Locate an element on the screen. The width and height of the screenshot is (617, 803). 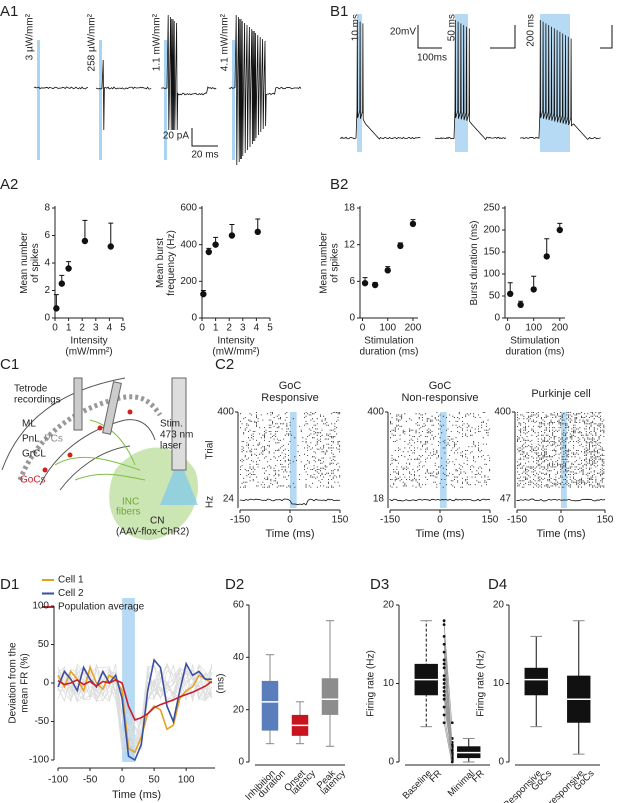
y-axis-label: Mean burst is located at coordinates (160, 263).